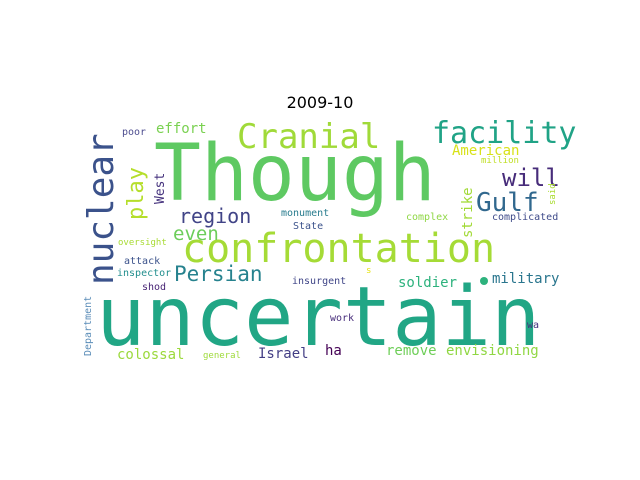 The image size is (640, 480). Describe the element at coordinates (342, 318) in the screenshot. I see `word-work: work` at that location.